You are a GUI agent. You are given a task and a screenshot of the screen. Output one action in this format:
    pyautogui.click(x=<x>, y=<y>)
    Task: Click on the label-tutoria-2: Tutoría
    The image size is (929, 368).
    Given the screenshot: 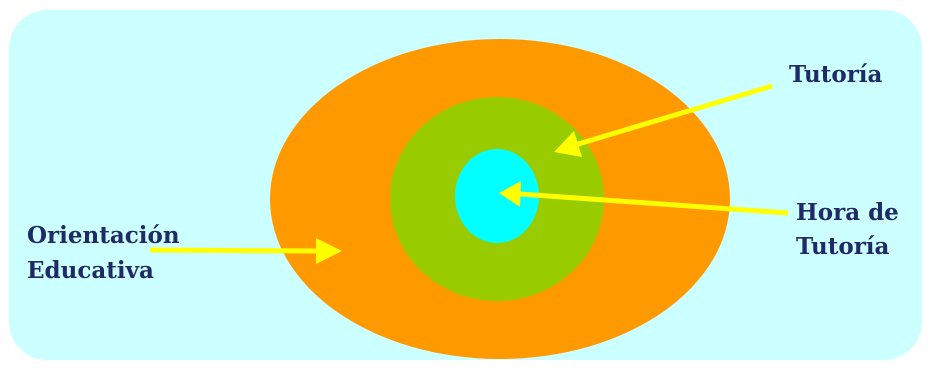 What is the action you would take?
    pyautogui.click(x=843, y=246)
    